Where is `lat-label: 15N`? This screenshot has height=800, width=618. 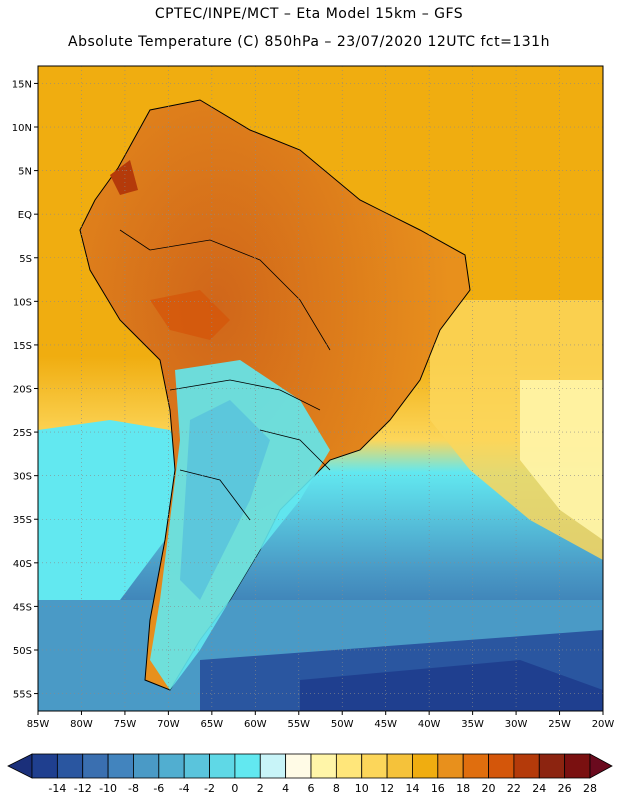
lat-label: 15N is located at coordinates (22, 84).